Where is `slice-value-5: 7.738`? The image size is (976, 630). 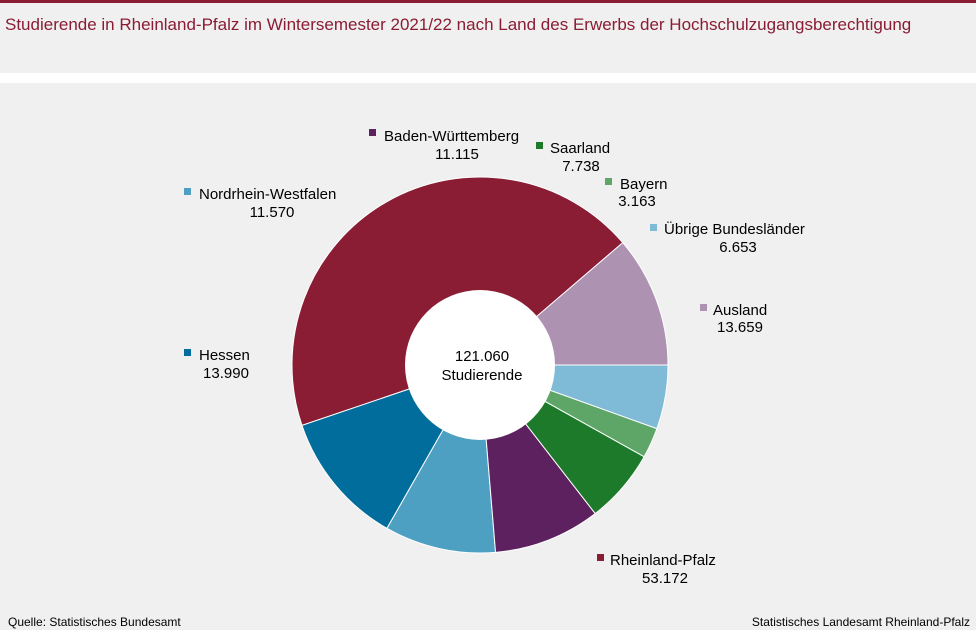 slice-value-5: 7.738 is located at coordinates (581, 166).